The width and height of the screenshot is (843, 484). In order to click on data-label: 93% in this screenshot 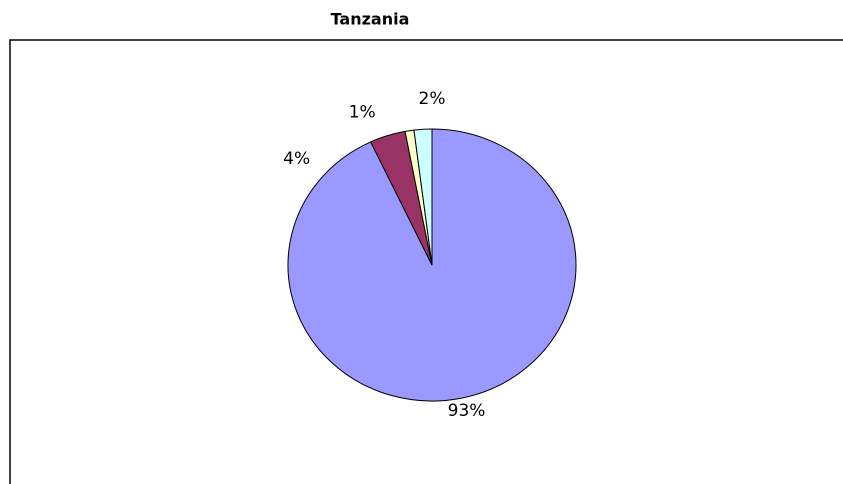, I will do `click(467, 411)`.